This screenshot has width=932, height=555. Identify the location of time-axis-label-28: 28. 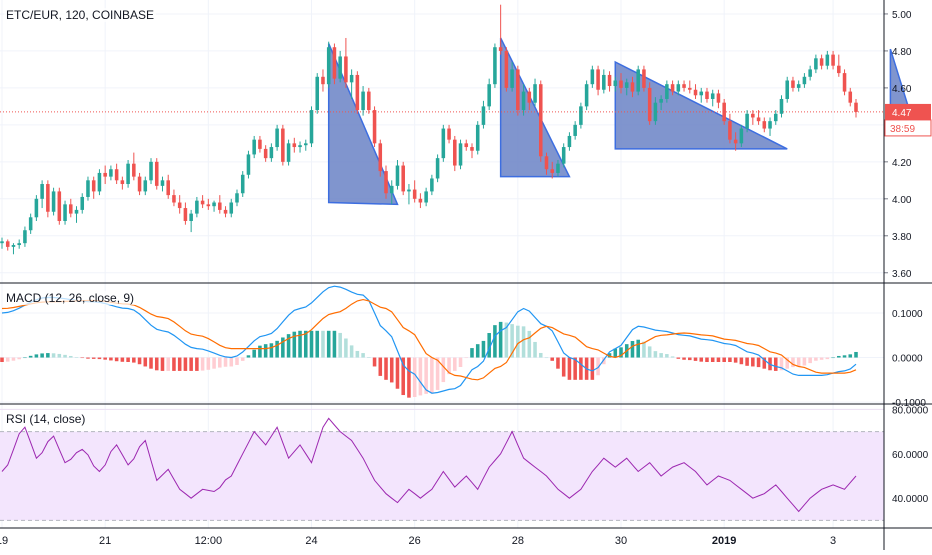
(518, 541).